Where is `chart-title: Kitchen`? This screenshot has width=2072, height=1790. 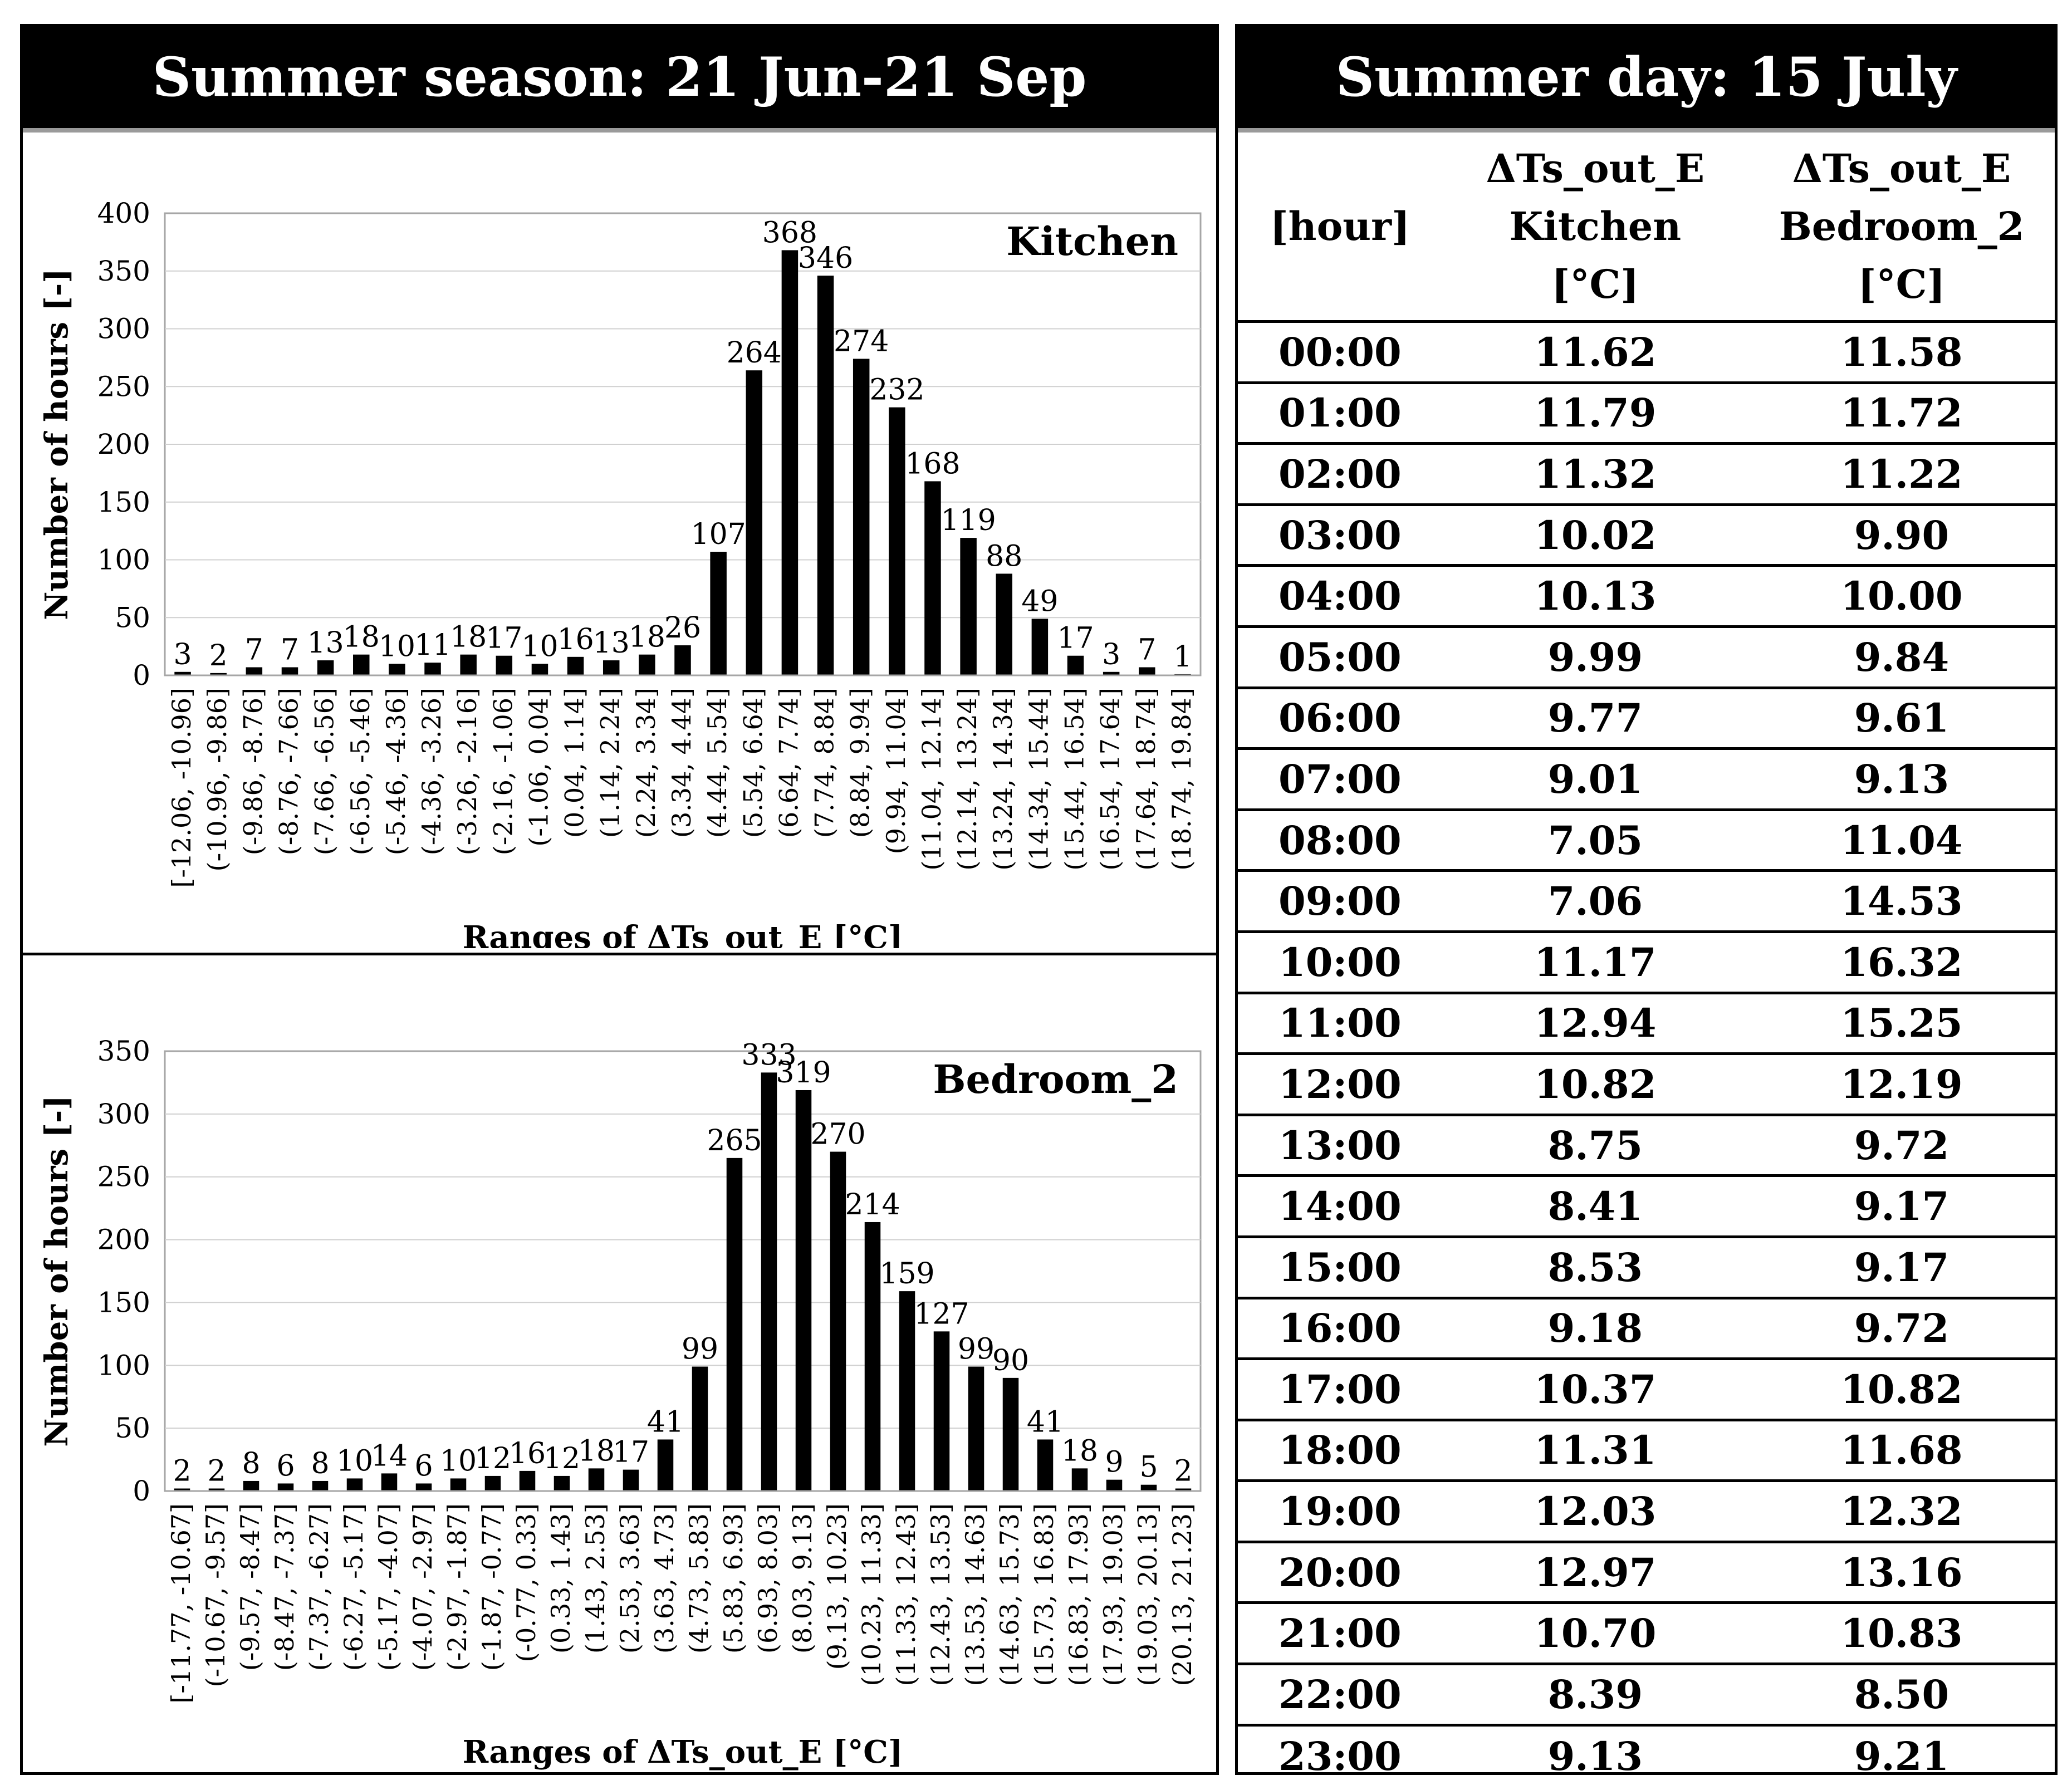
chart-title: Kitchen is located at coordinates (1092, 241).